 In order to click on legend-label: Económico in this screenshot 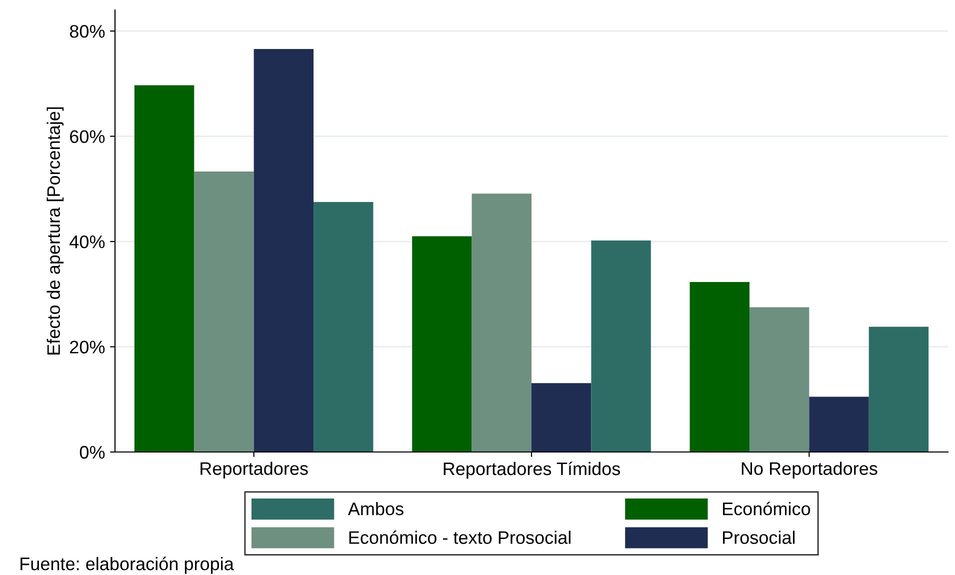, I will do `click(766, 509)`.